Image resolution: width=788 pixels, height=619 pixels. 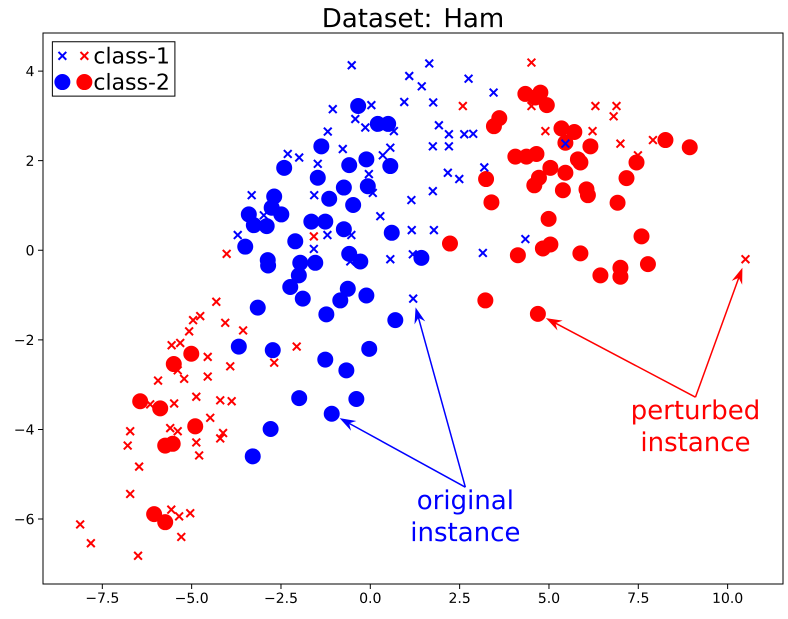 What do you see at coordinates (131, 81) in the screenshot?
I see `legend-label: class-2` at bounding box center [131, 81].